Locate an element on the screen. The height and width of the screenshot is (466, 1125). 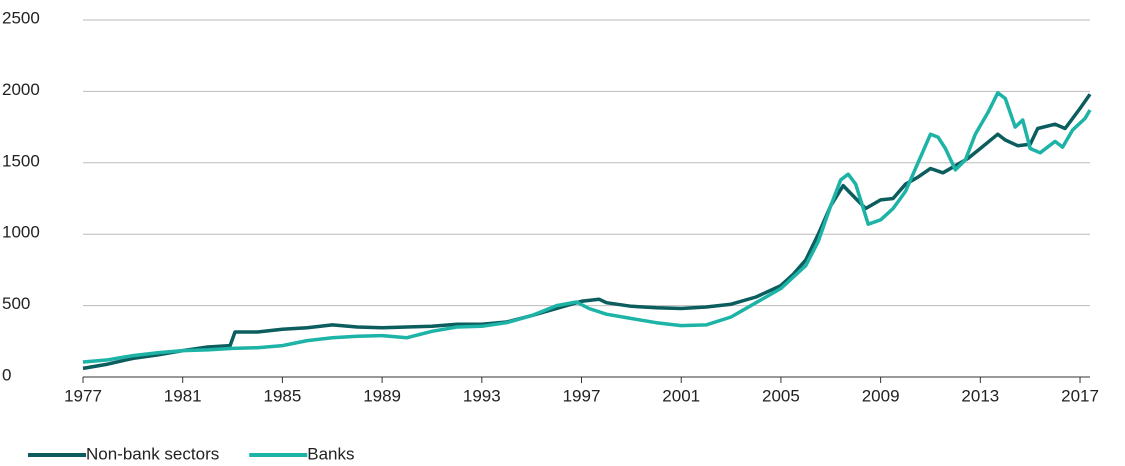
x-tick-label: 1993 is located at coordinates (482, 395).